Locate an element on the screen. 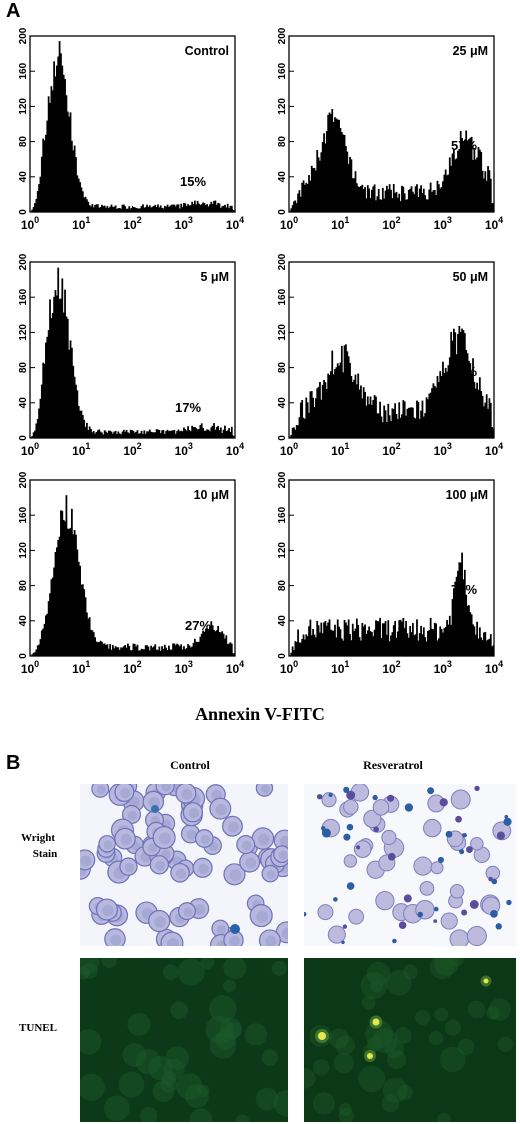 The image size is (520, 1124). x-tick-label: 10⁴ is located at coordinates (235, 223).